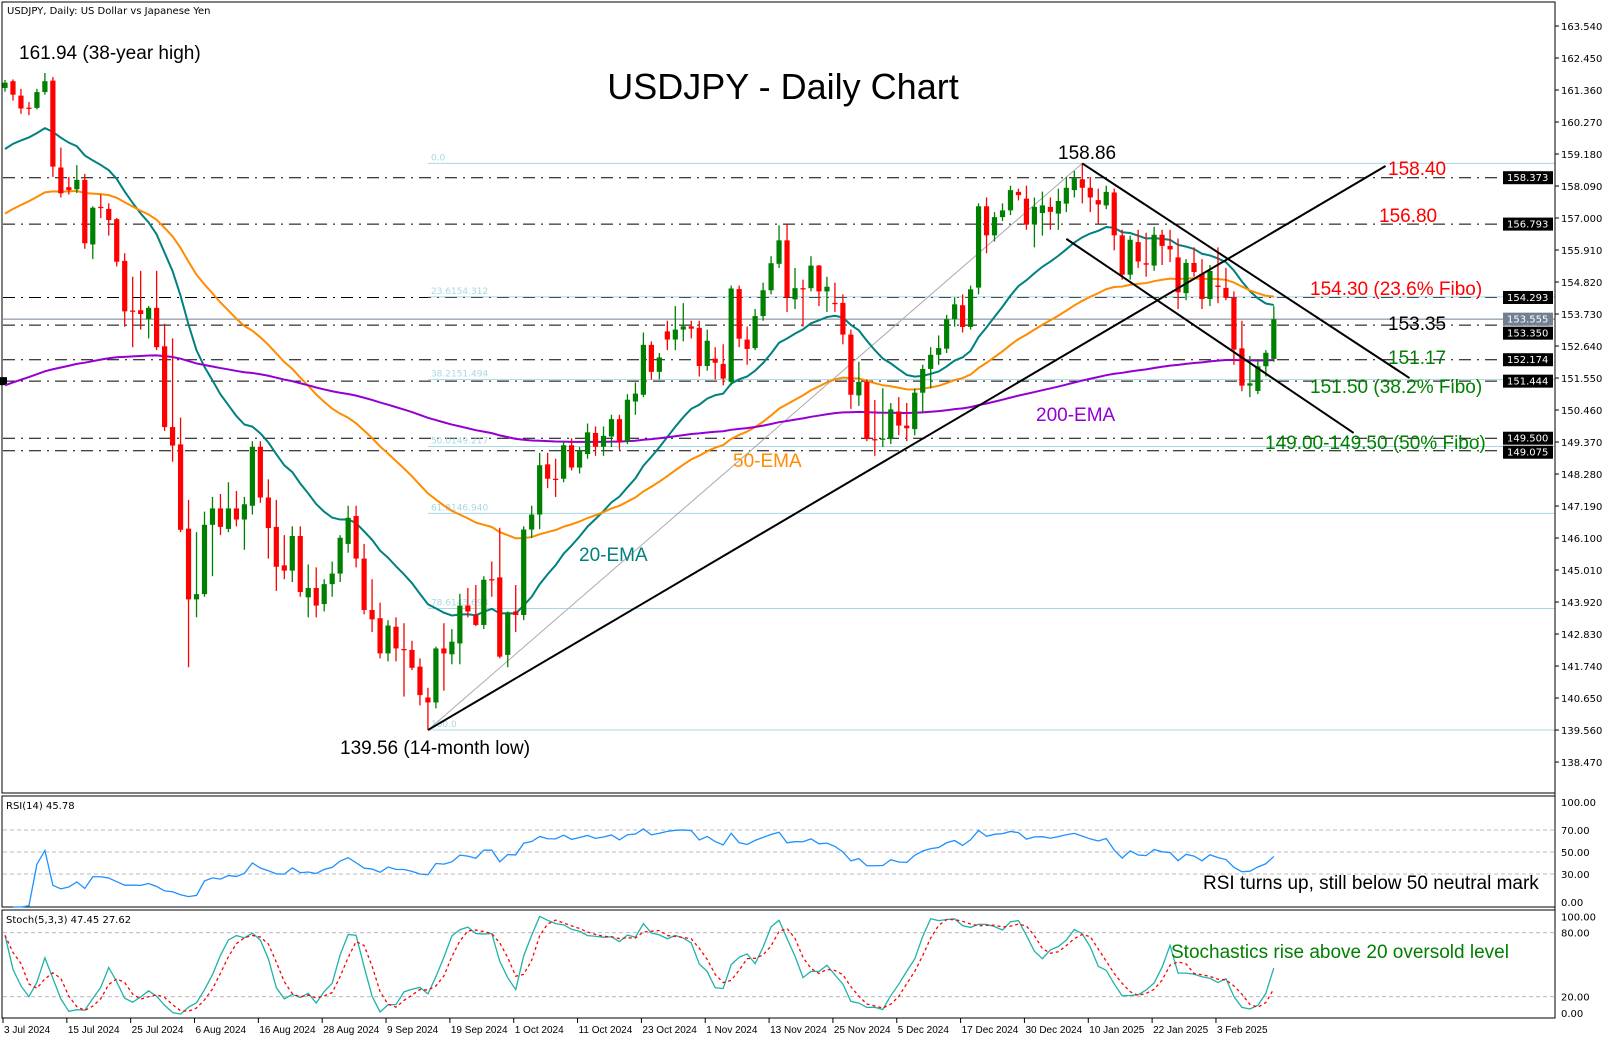 The width and height of the screenshot is (1608, 1039). What do you see at coordinates (1417, 324) in the screenshot?
I see `annotation-level-153-35: 153.35` at bounding box center [1417, 324].